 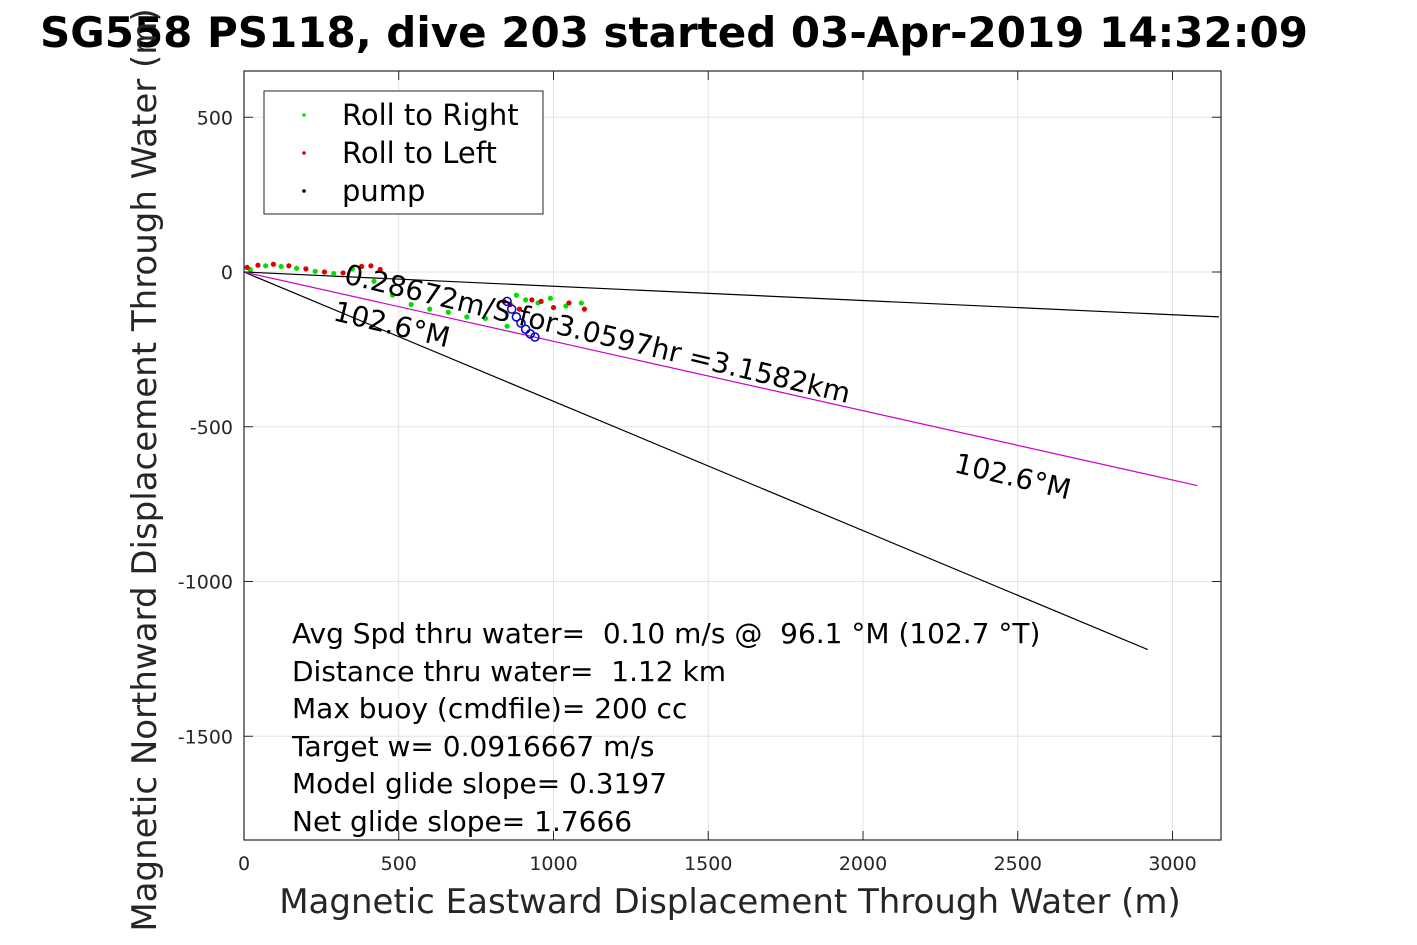 I want to click on legend-label-roll-right: Roll to Right, so click(x=430, y=115).